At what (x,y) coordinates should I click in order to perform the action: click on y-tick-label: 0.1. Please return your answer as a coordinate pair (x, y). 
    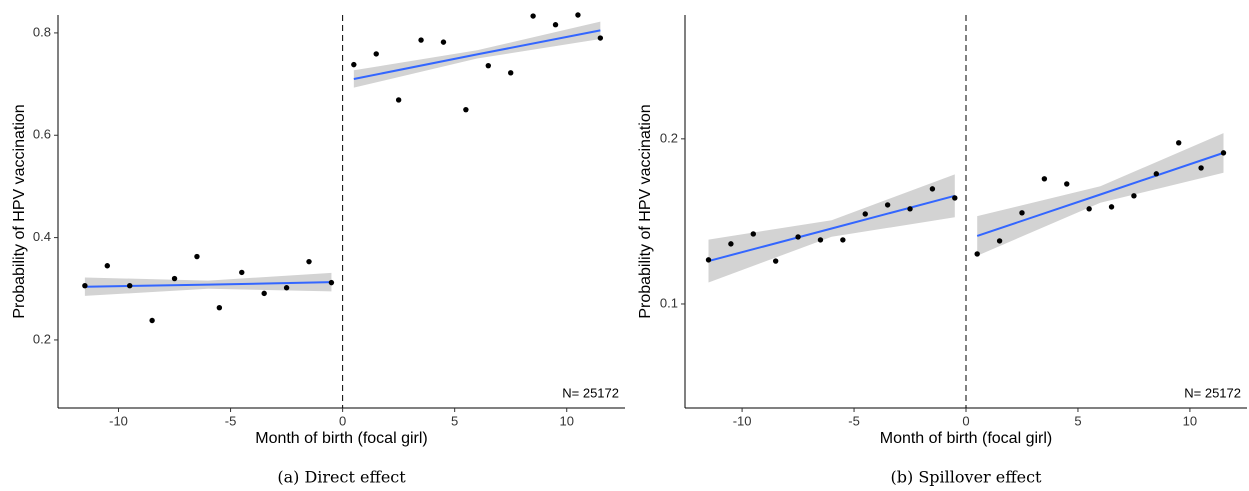
    Looking at the image, I should click on (669, 302).